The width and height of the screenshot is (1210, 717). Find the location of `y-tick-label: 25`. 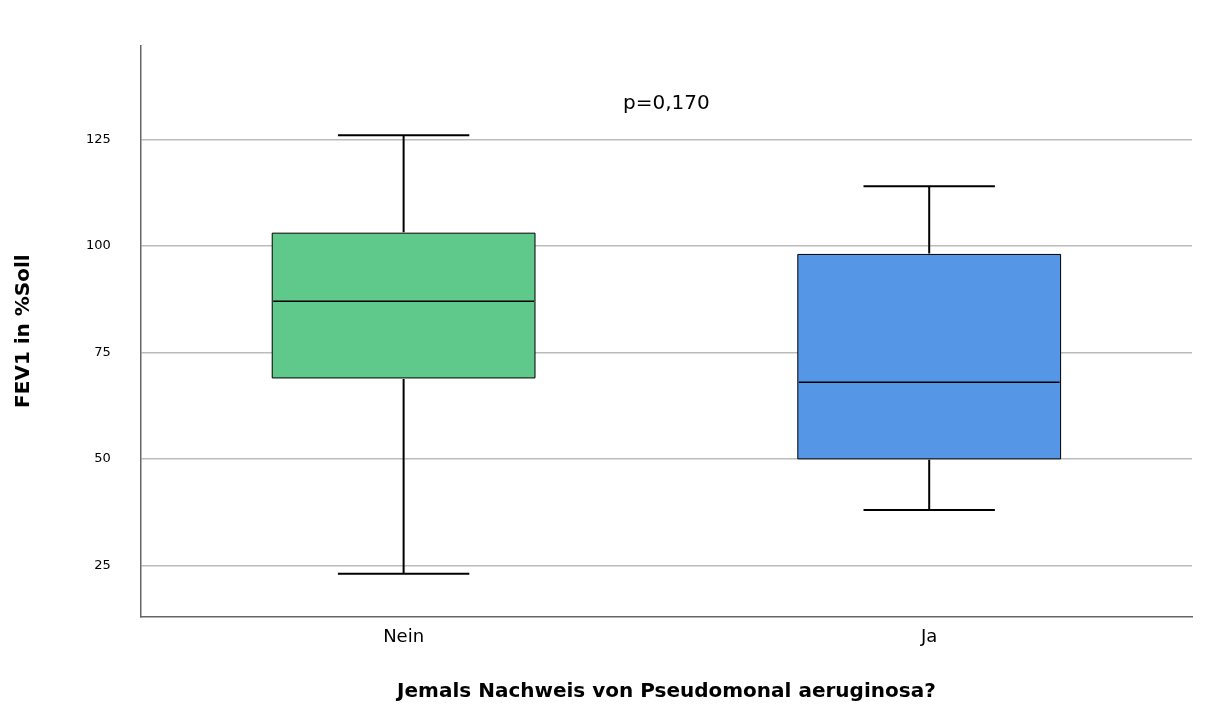

y-tick-label: 25 is located at coordinates (102, 564).